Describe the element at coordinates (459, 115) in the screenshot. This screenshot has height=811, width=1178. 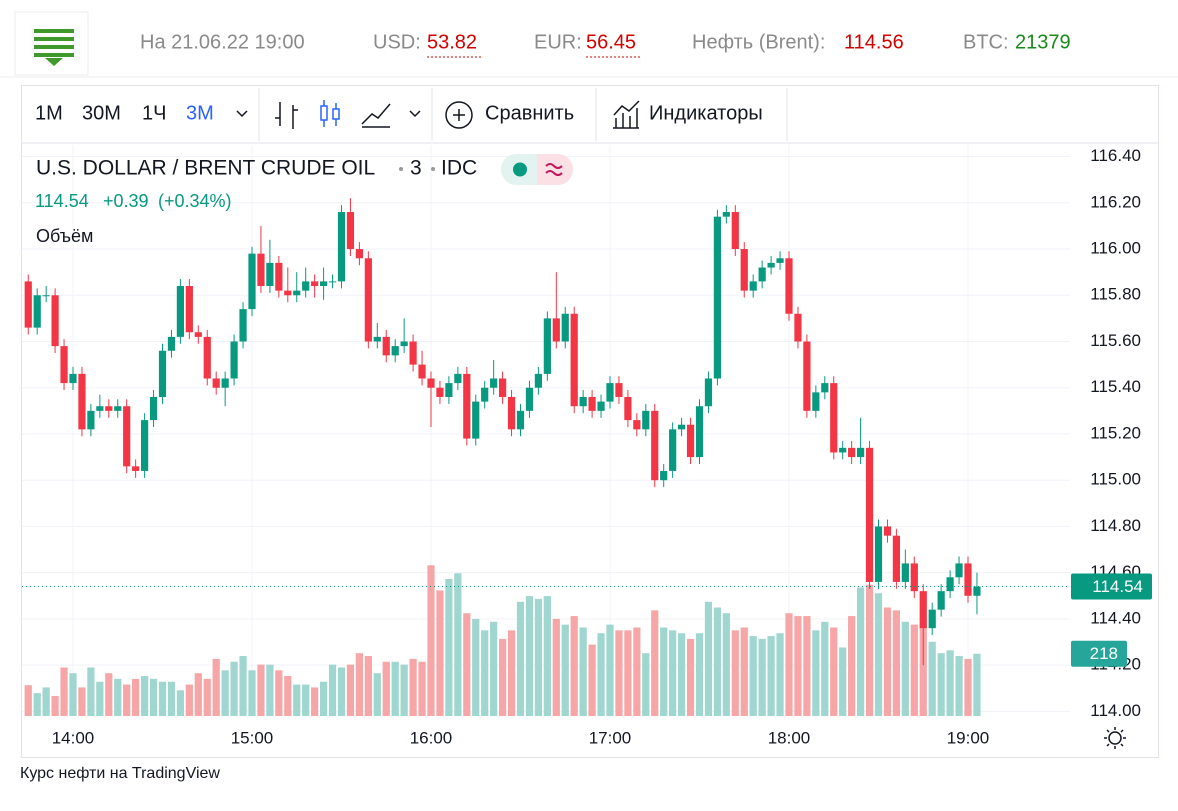
I see `compare-icon` at that location.